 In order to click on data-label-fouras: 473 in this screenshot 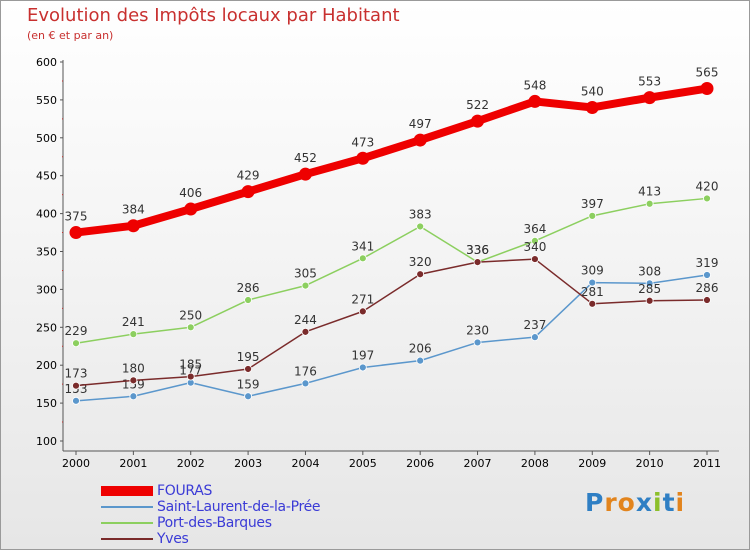, I will do `click(362, 142)`.